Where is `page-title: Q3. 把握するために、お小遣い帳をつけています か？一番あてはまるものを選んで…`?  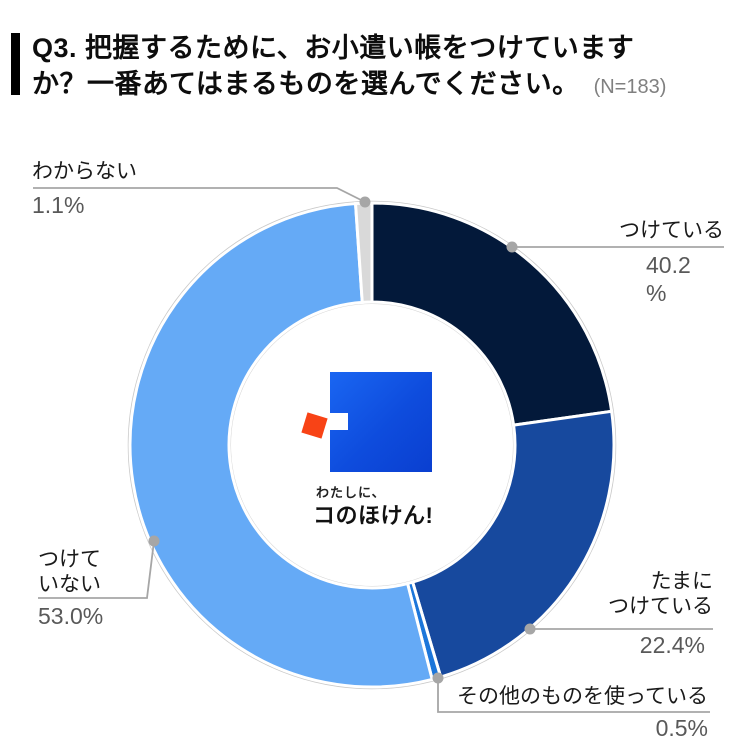
page-title: Q3. 把握するために、お小遣い帳をつけています か？一番あてはまるものを選んで… is located at coordinates (384, 67).